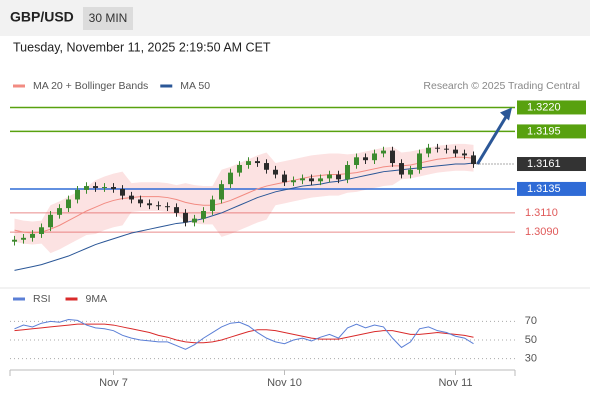 Image resolution: width=590 pixels, height=400 pixels. Describe the element at coordinates (544, 107) in the screenshot. I see `level-label: 1.3220` at that location.